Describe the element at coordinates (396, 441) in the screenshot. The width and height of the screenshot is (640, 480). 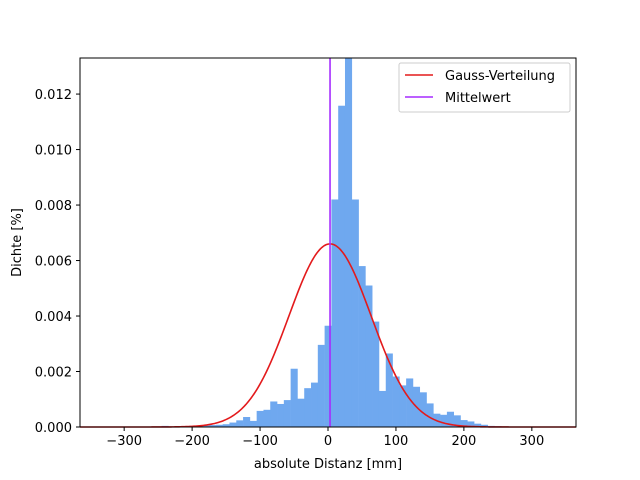
I see `x-tick-label: 100` at that location.